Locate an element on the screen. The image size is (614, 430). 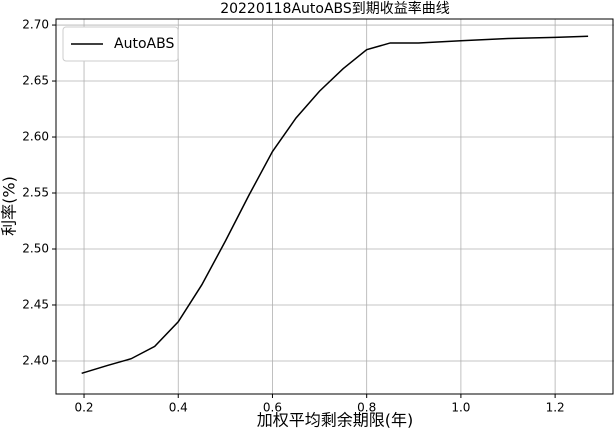
y-axis-label: 利率(%) is located at coordinates (9, 206).